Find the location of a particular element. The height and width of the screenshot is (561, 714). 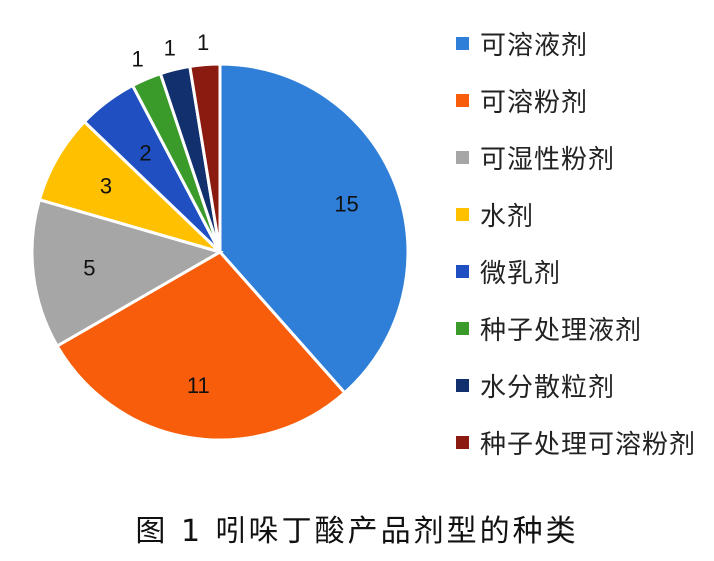

legend-item-3: 可湿性粉剂 is located at coordinates (535, 158).